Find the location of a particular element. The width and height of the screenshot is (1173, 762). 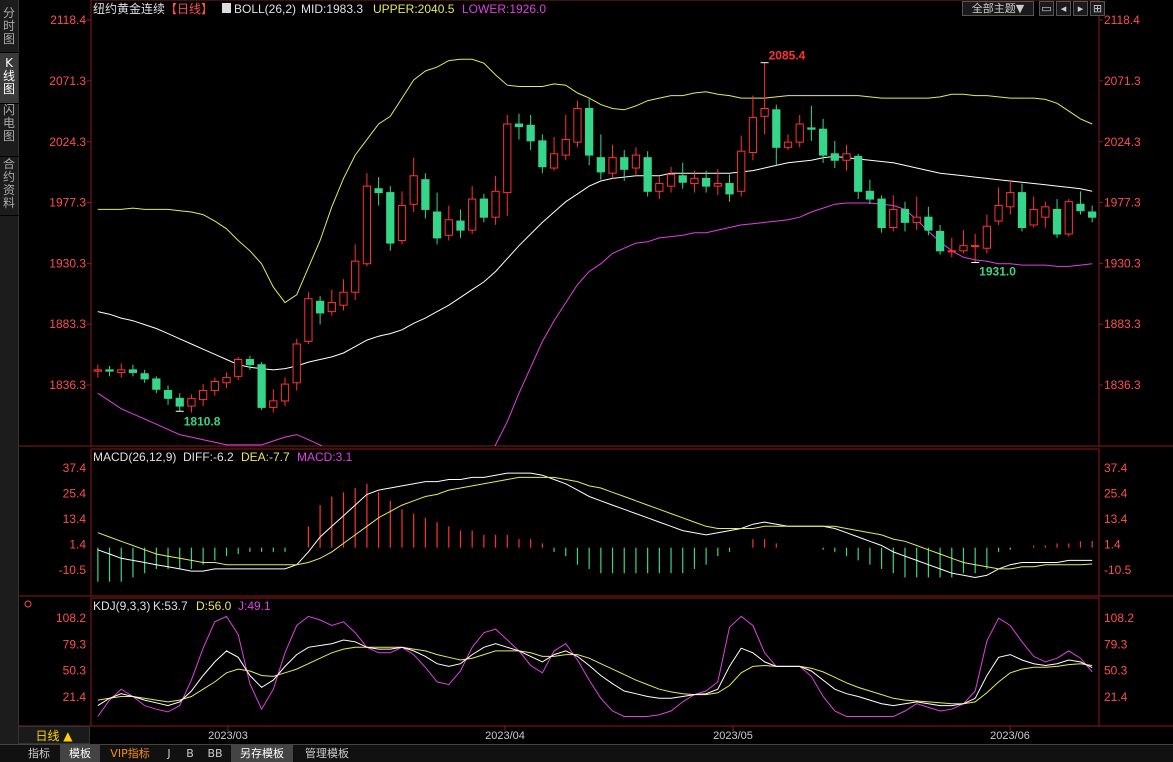

price-axis-label-left: 2118.4 is located at coordinates (68, 20).